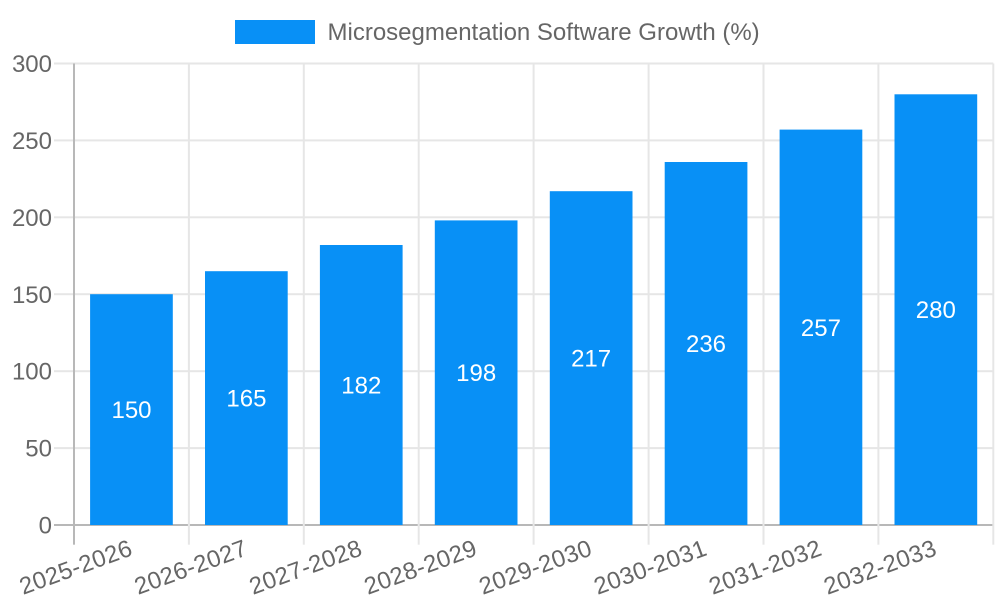 This screenshot has width=1000, height=600. What do you see at coordinates (38, 449) in the screenshot?
I see `svg-text: 50` at bounding box center [38, 449].